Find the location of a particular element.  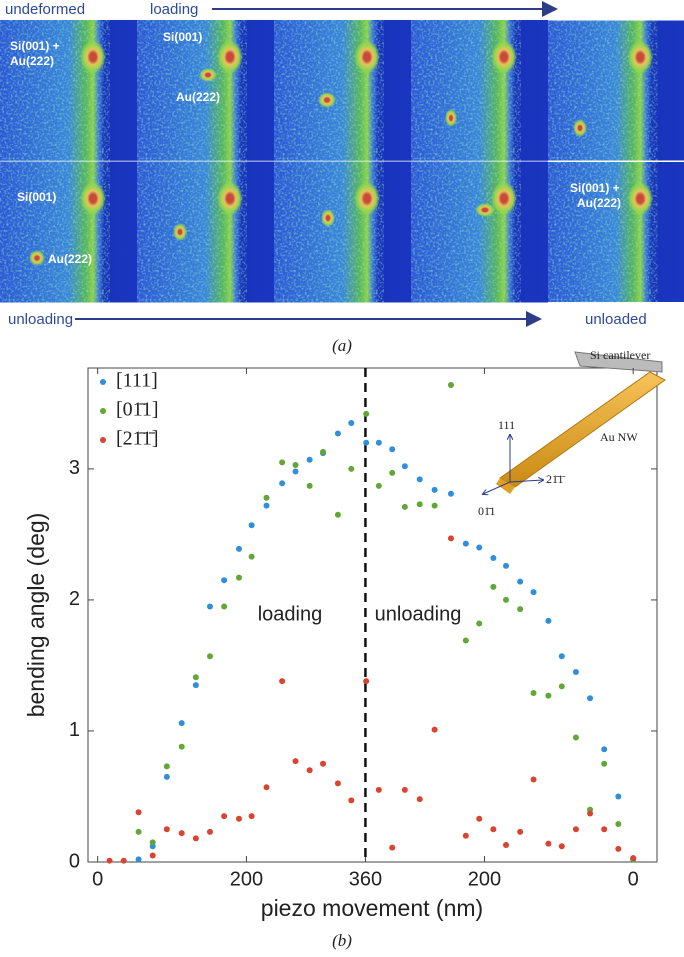

y-axis-label: bending angle (deg) is located at coordinates (36, 615).